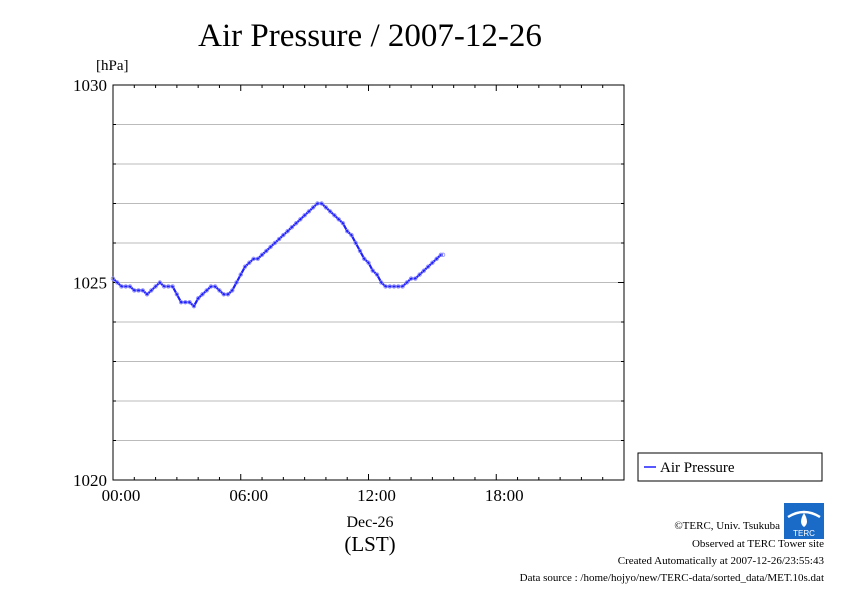 This screenshot has width=842, height=595. I want to click on series-line, so click(278, 255).